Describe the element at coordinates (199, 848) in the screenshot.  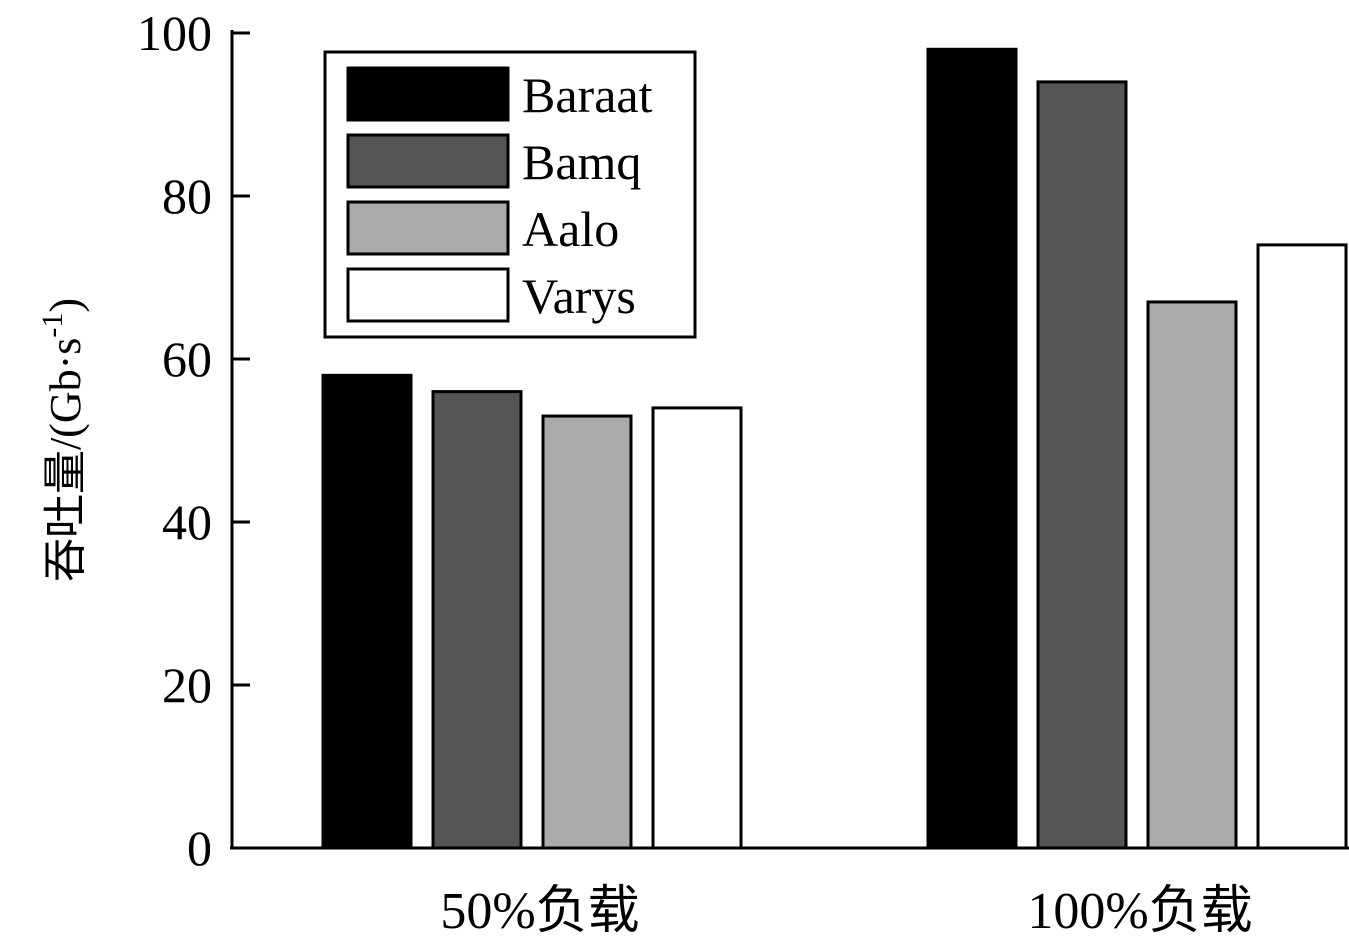
I see `y-tick-label: 0` at that location.